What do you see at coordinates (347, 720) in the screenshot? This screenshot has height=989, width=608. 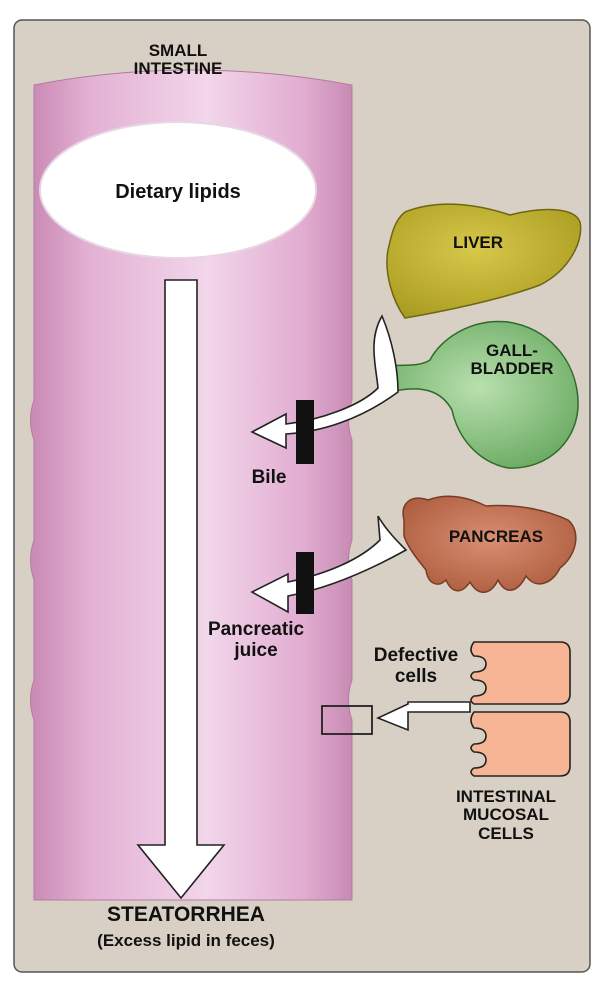 I see `mucosa-box` at bounding box center [347, 720].